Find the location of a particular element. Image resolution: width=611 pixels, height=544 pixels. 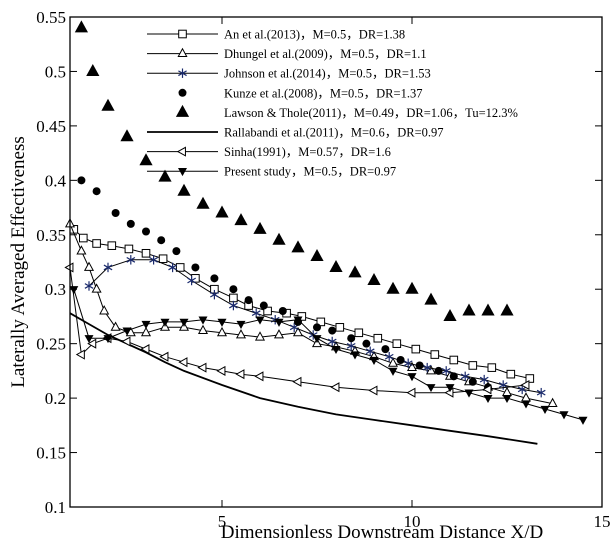

y-axis-label: Laterally Averaged Effectiveness is located at coordinates (18, 261).